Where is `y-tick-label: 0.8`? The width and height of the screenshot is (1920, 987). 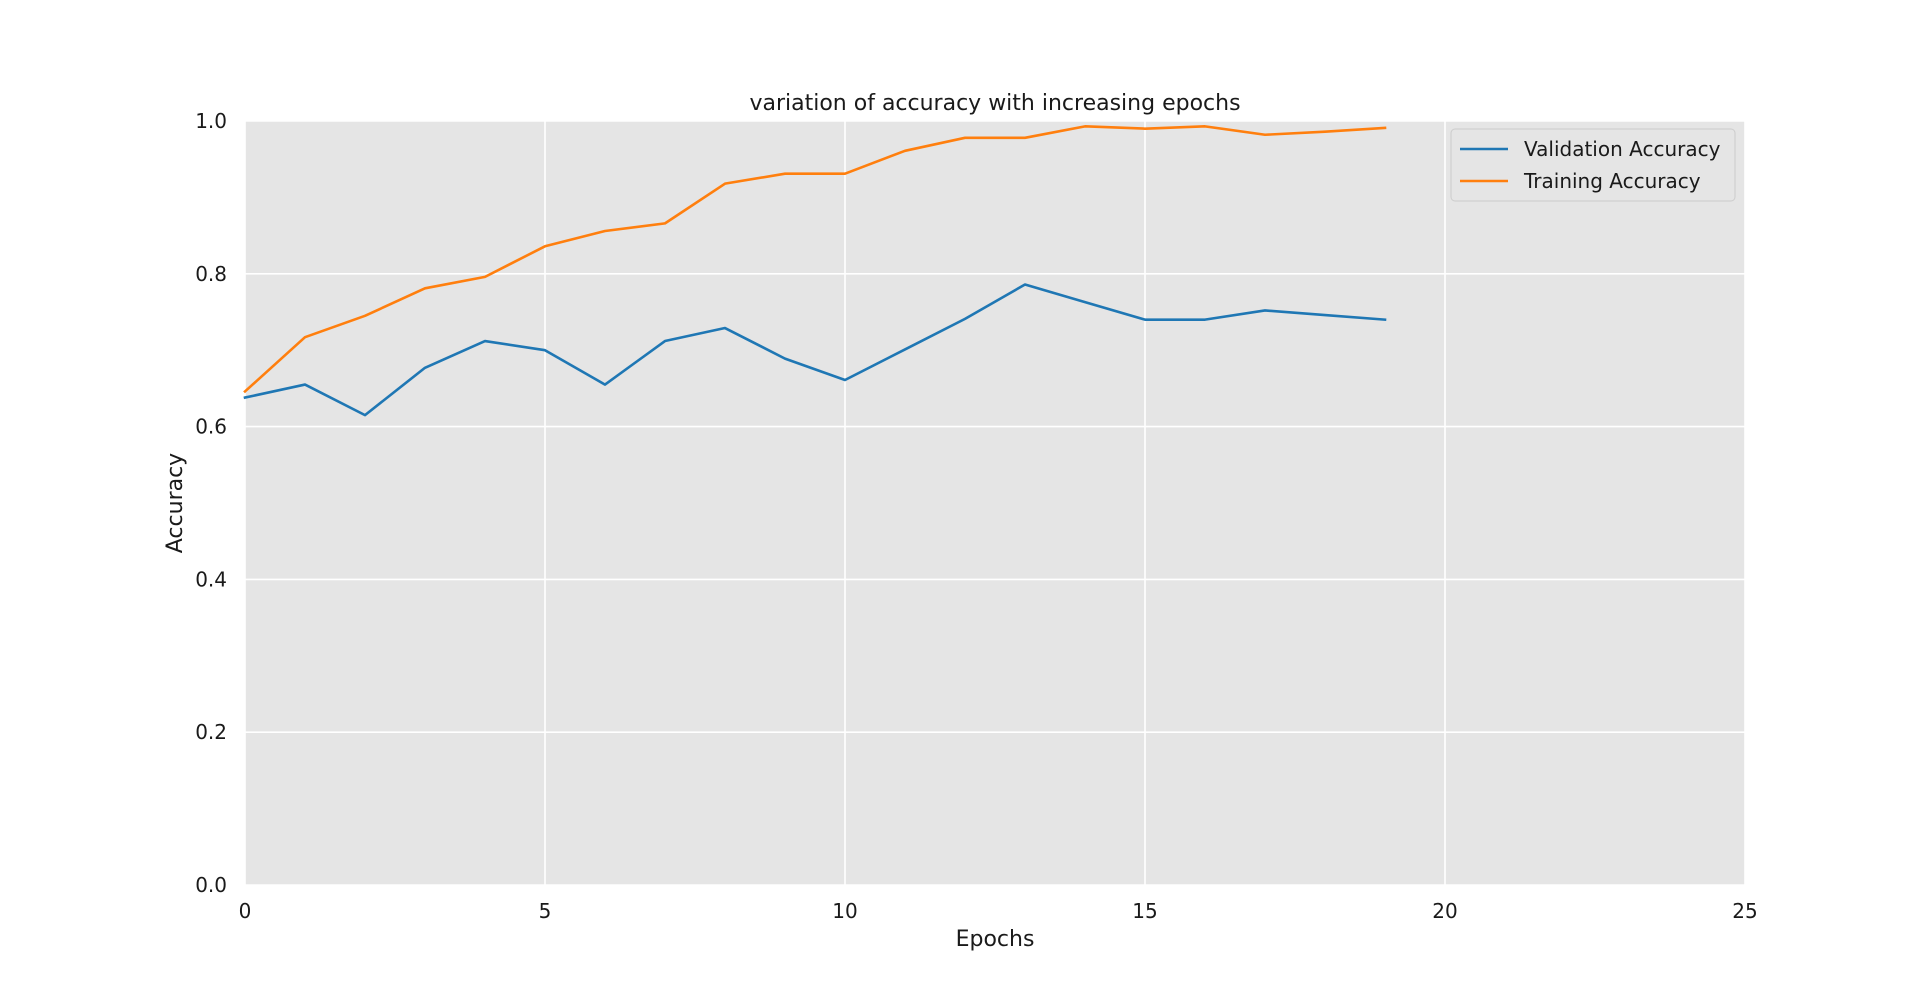
y-tick-label: 0.8 is located at coordinates (211, 274).